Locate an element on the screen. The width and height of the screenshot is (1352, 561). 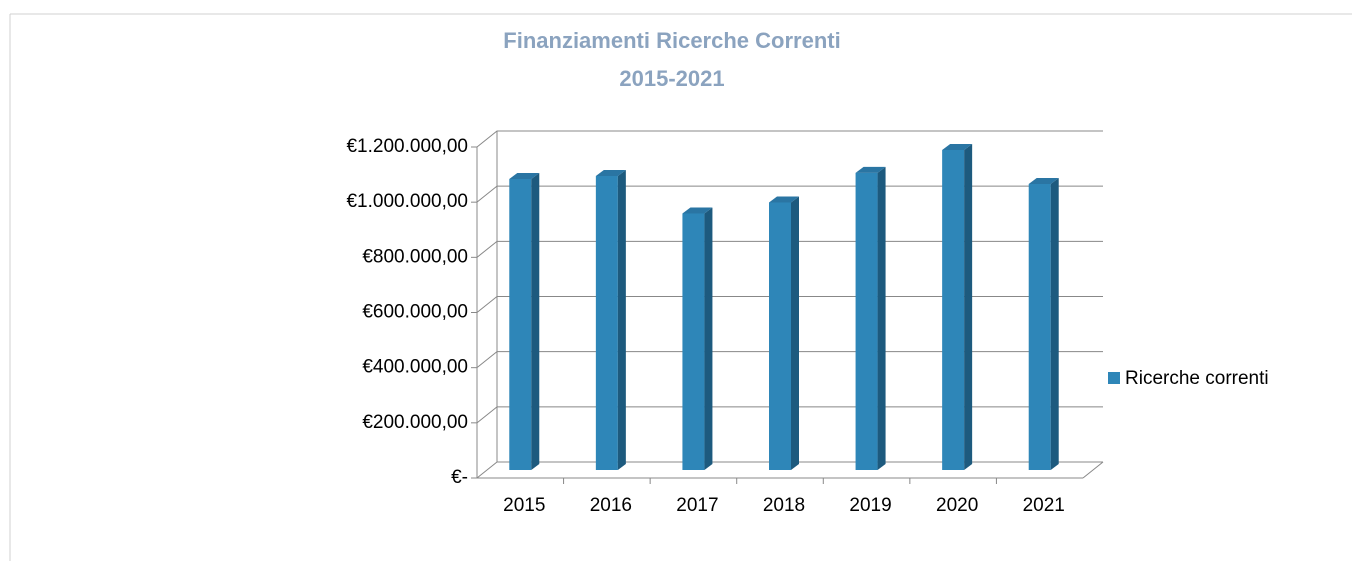
y-tick-label: €600.000,00 is located at coordinates (415, 312).